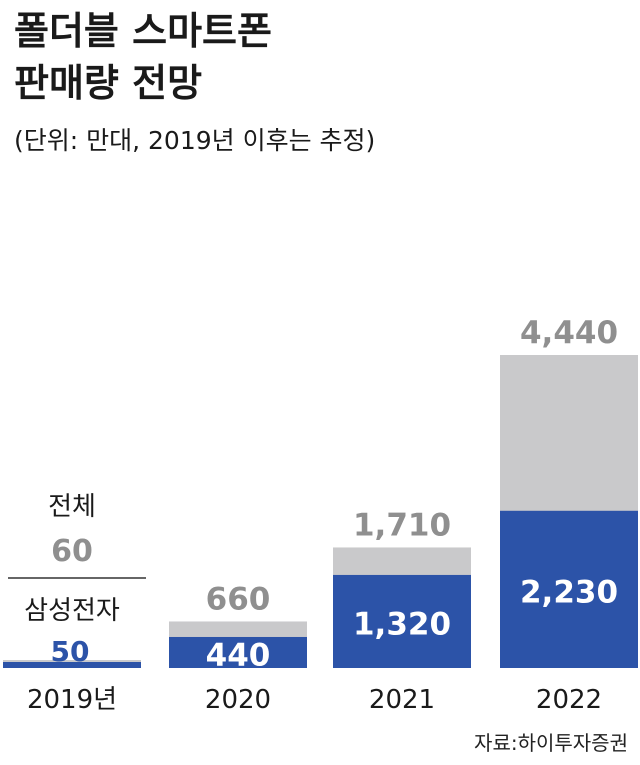 This screenshot has width=640, height=765. Describe the element at coordinates (551, 743) in the screenshot. I see `source-note: 자료:하이투자증권` at that location.